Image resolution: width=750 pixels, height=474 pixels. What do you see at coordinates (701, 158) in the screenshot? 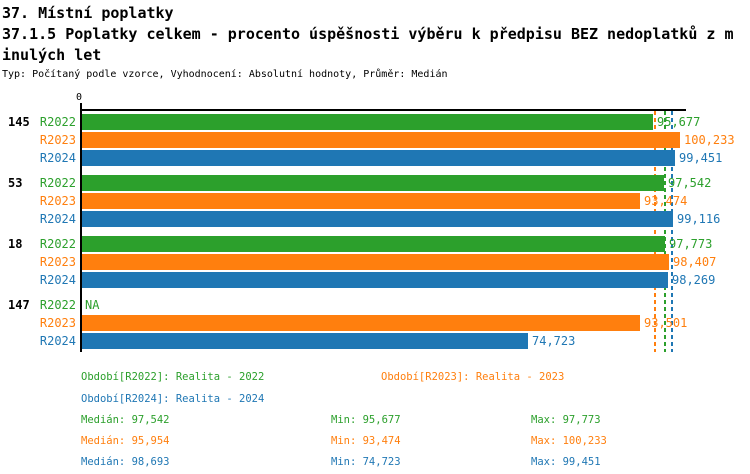
I see `bar-value-label: 99,451` at bounding box center [701, 158].